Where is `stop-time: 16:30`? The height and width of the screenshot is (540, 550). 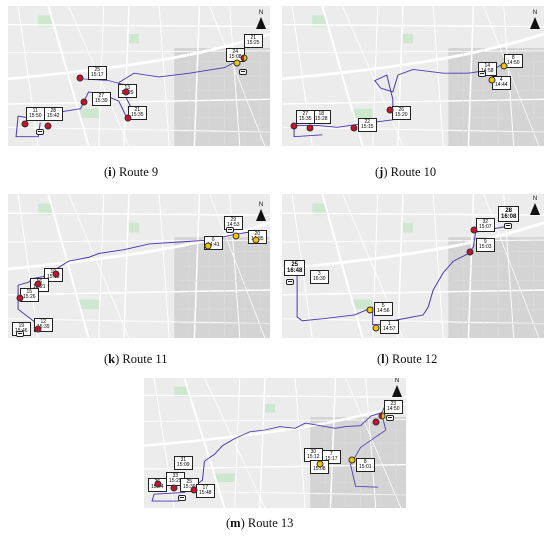 stop-time: 16:30 is located at coordinates (319, 279).